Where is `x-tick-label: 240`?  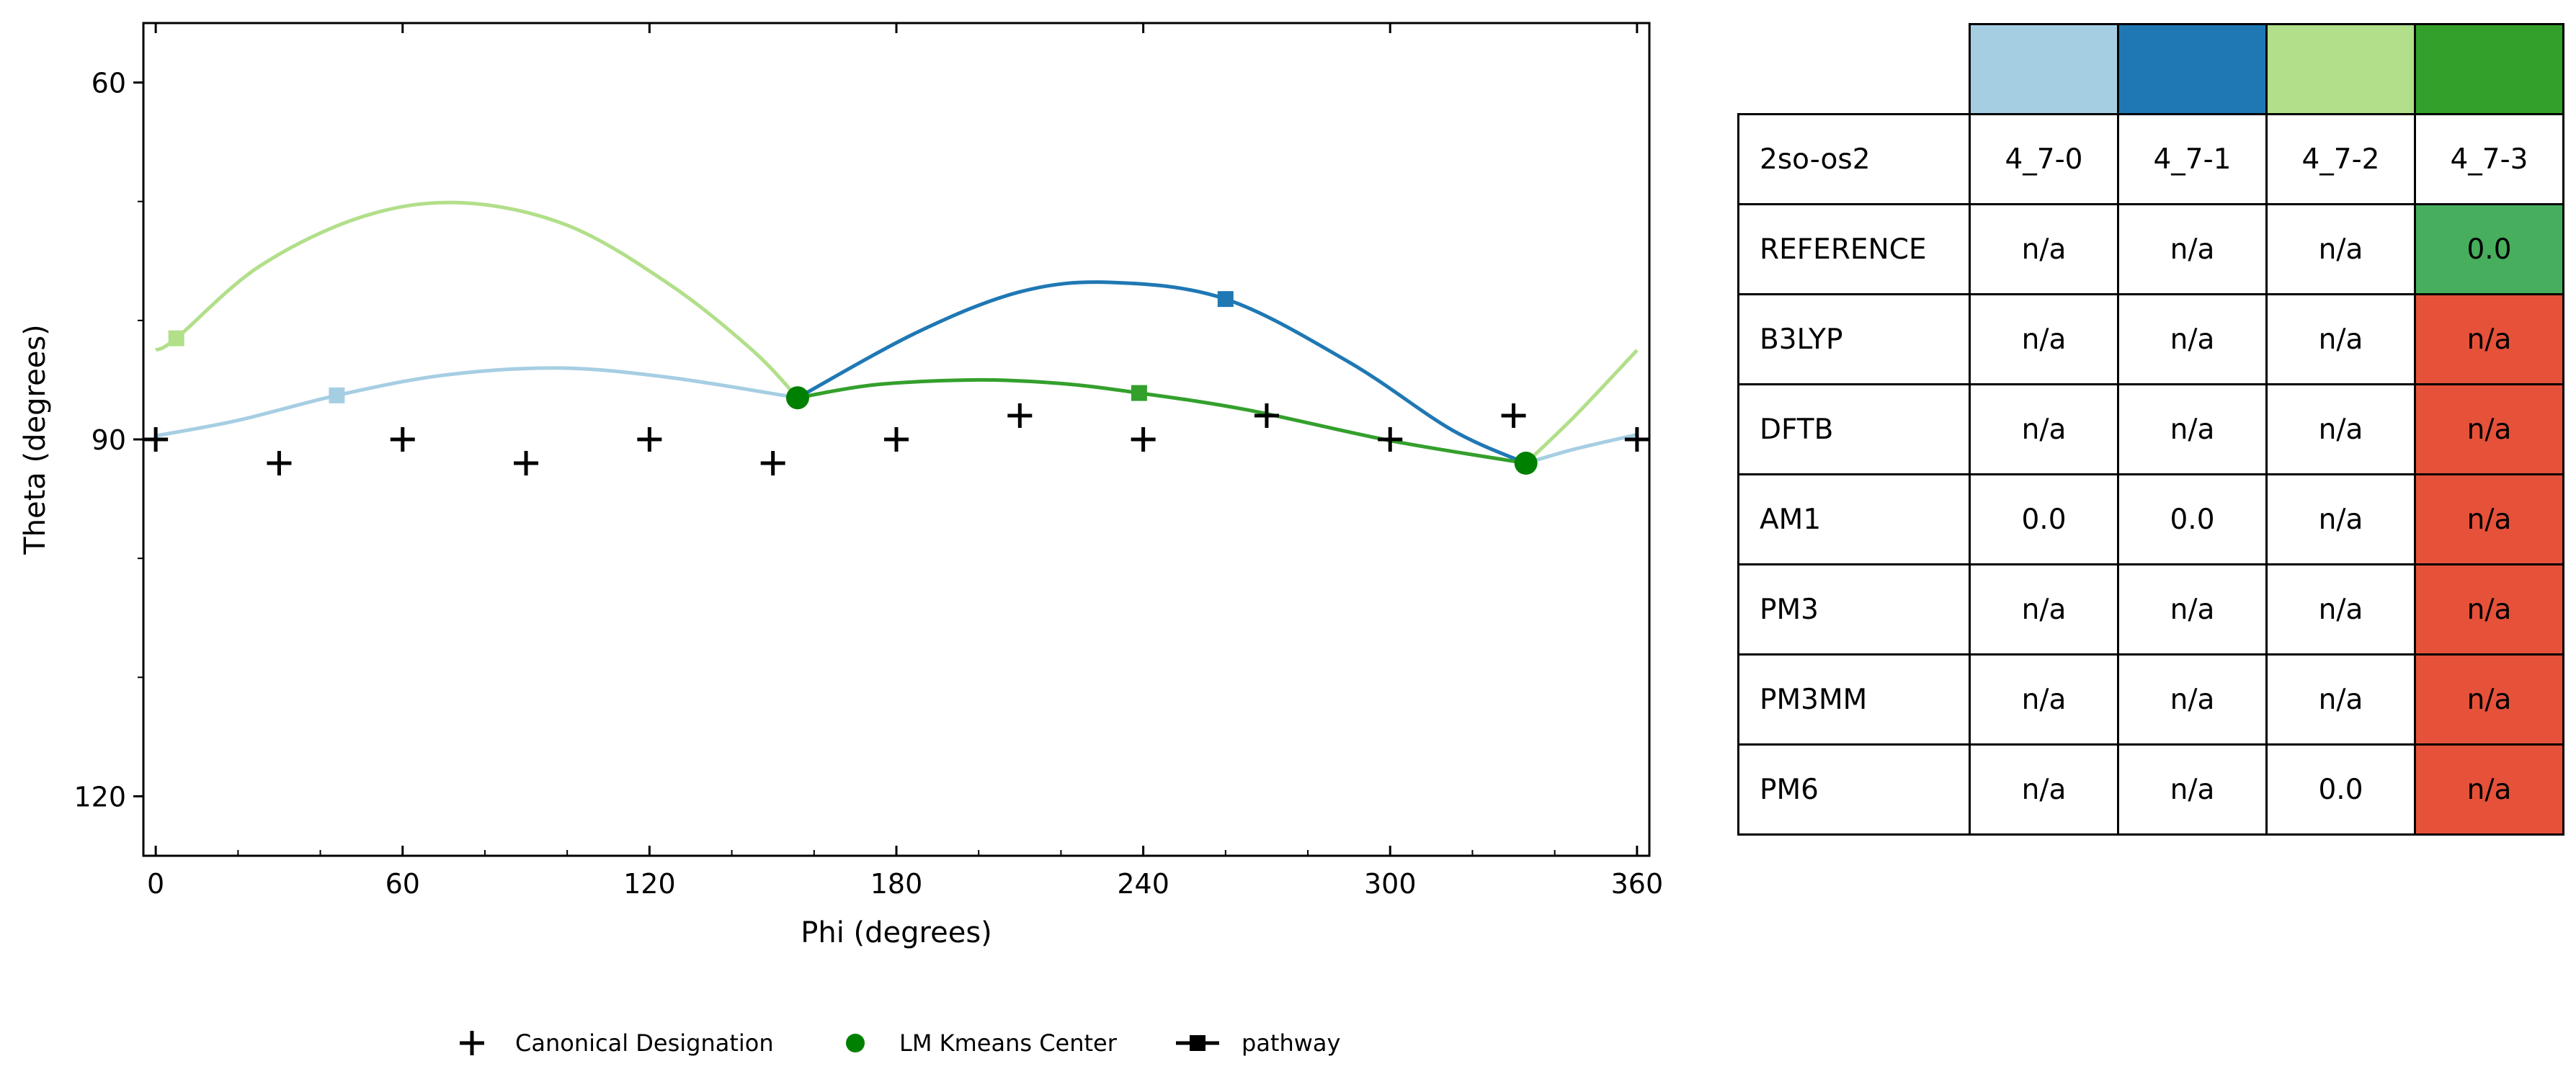
x-tick-label: 240 is located at coordinates (1143, 884).